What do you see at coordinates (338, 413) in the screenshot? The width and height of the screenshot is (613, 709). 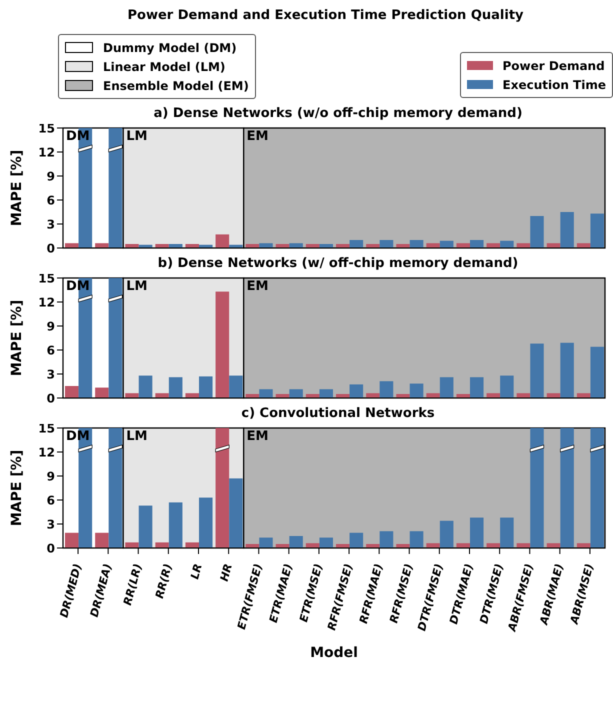 I see `chart-subtitle: c) Convolutional Networks` at bounding box center [338, 413].